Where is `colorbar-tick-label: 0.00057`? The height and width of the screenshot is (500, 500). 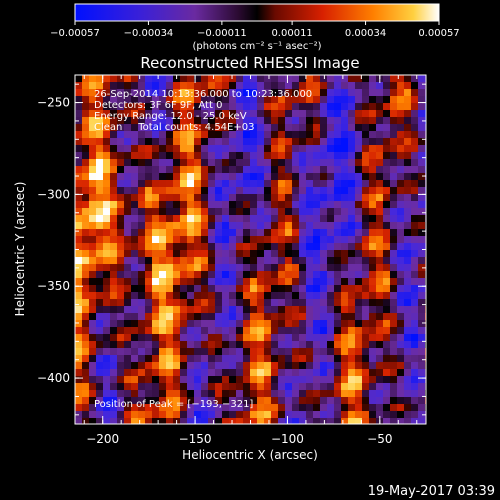 colorbar-tick-label: 0.00057 is located at coordinates (438, 33).